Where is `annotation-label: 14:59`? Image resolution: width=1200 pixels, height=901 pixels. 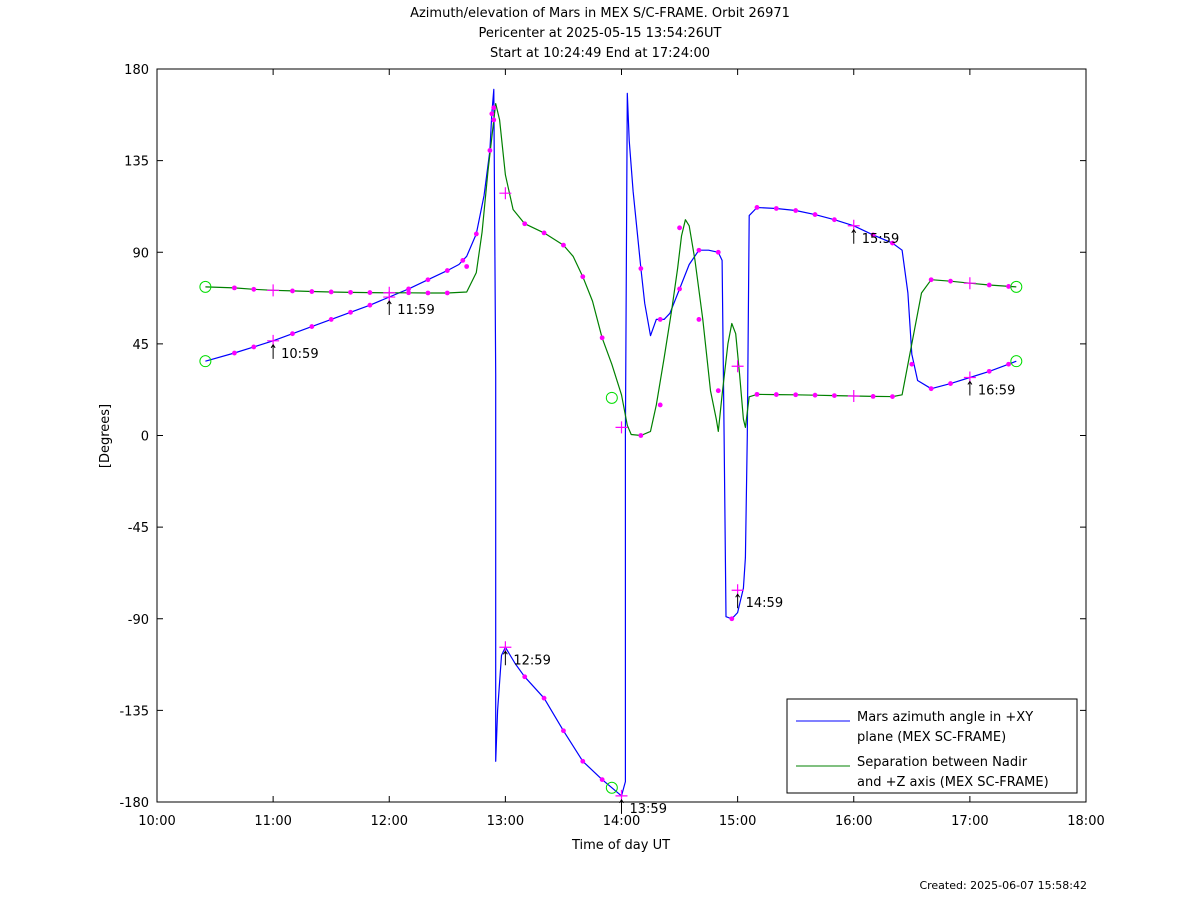
annotation-label: 14:59 is located at coordinates (764, 603).